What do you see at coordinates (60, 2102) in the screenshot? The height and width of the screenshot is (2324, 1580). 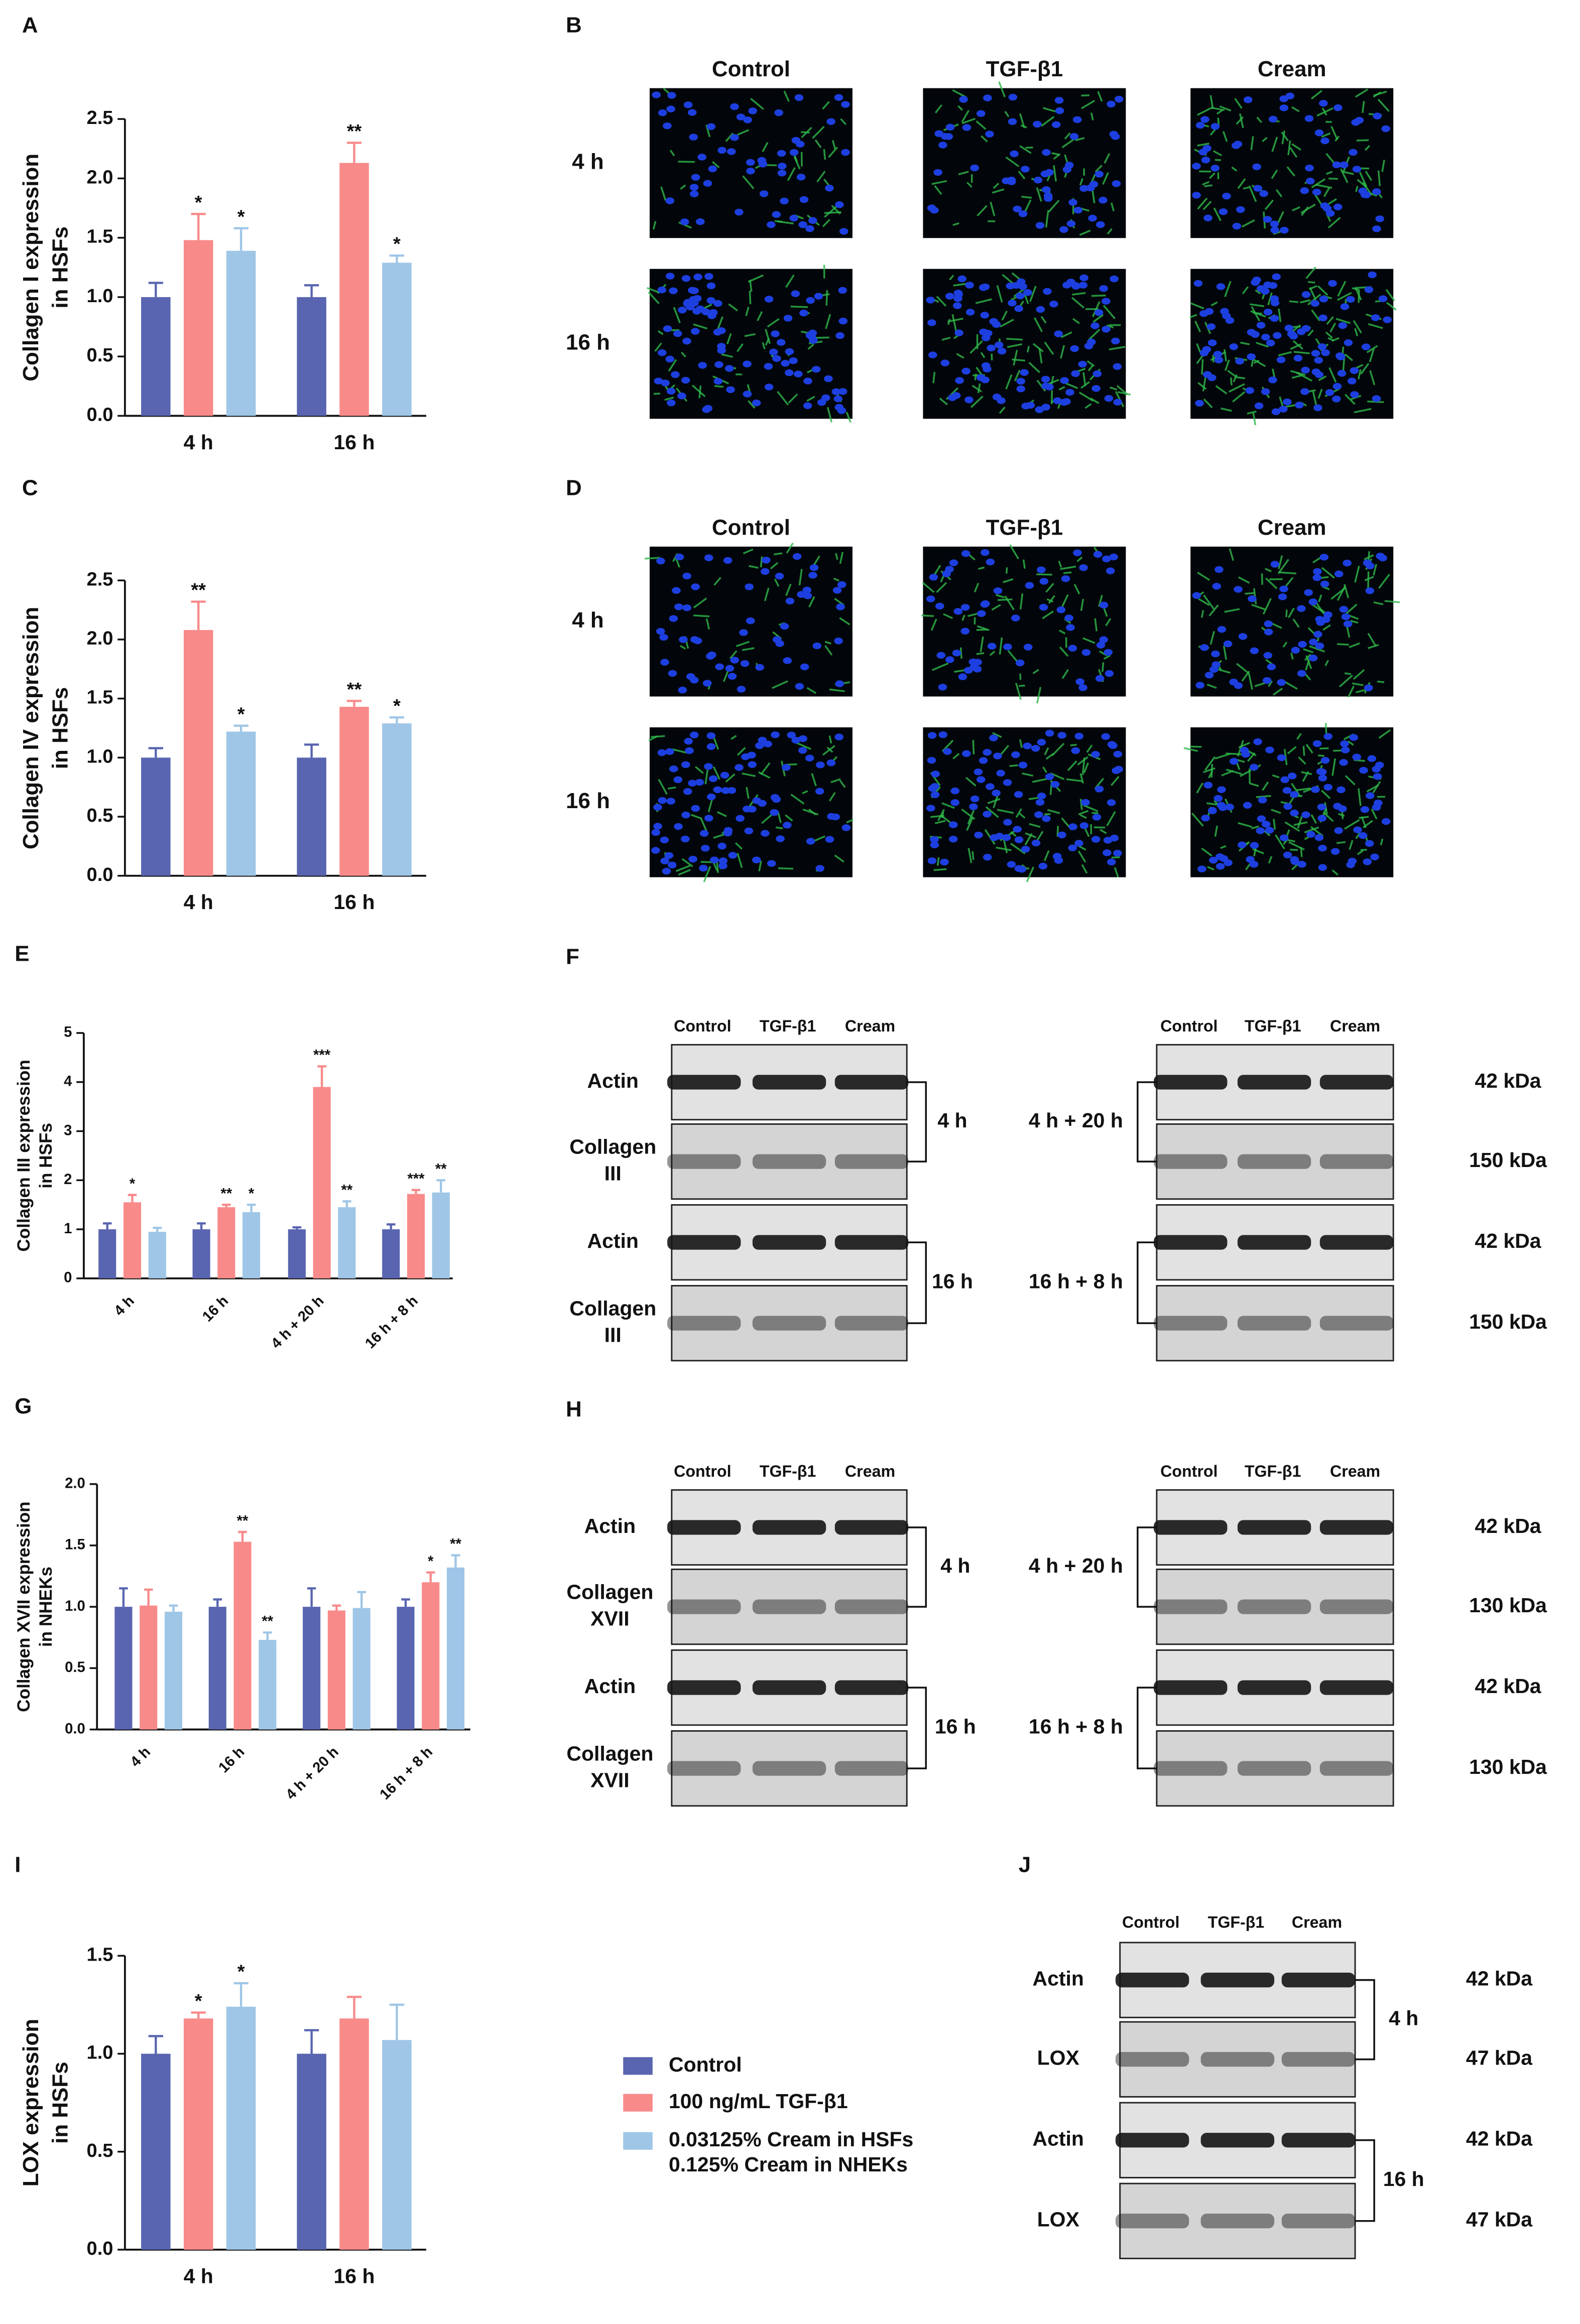 I see `y-axis-label: in HSFs` at bounding box center [60, 2102].